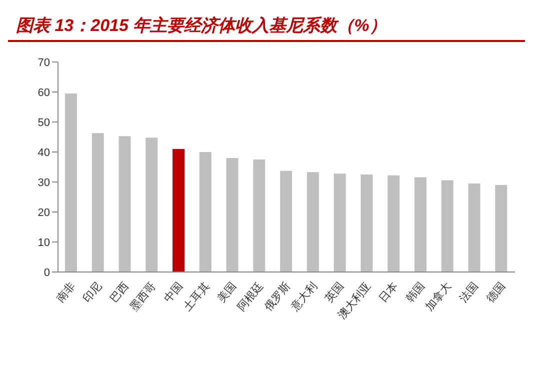  I want to click on y-tick-label: 0, so click(47, 272).